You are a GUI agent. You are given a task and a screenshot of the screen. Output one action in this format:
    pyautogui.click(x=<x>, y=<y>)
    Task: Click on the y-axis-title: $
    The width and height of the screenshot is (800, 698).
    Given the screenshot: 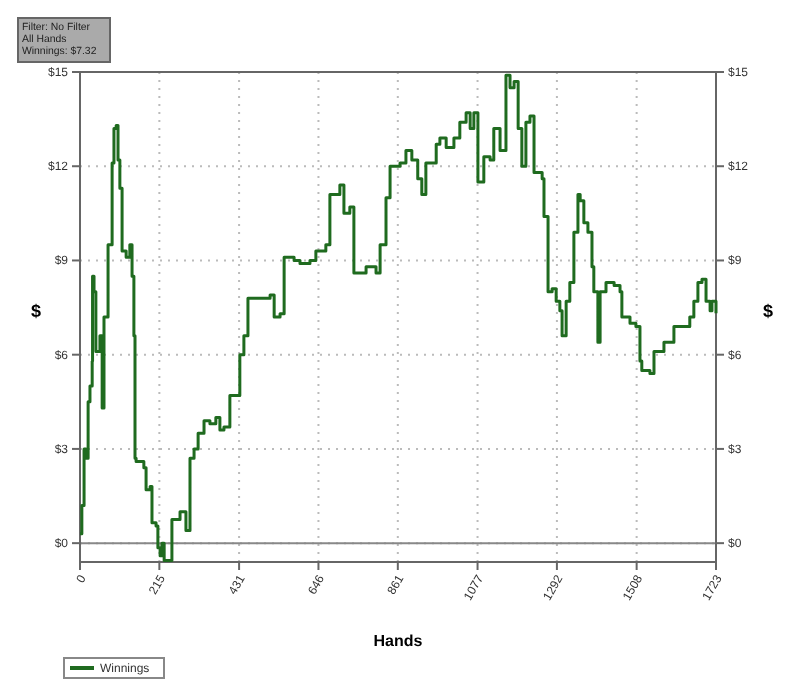 What is the action you would take?
    pyautogui.click(x=36, y=311)
    